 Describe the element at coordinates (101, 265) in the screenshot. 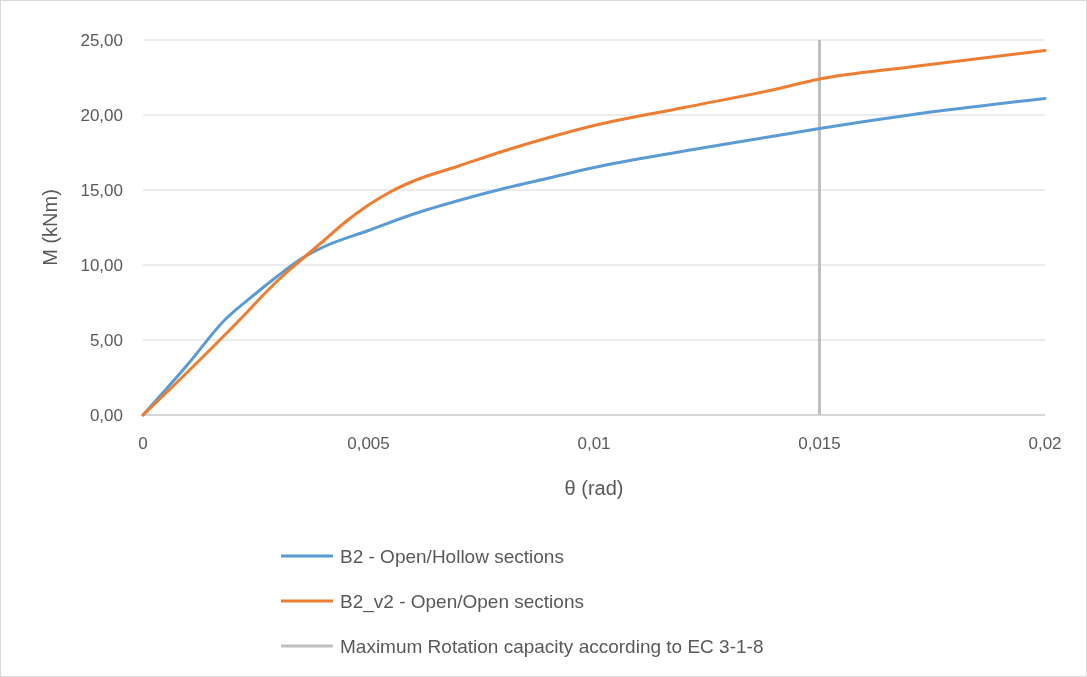

I see `y-tick-label: 10,00` at that location.